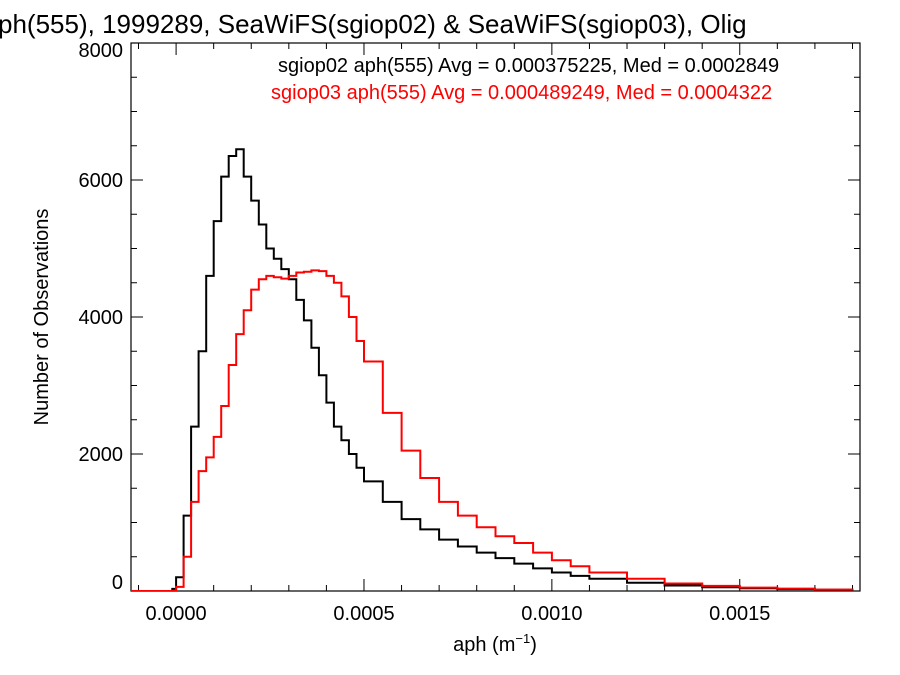  I want to click on y-tick-label: 0, so click(117, 583).